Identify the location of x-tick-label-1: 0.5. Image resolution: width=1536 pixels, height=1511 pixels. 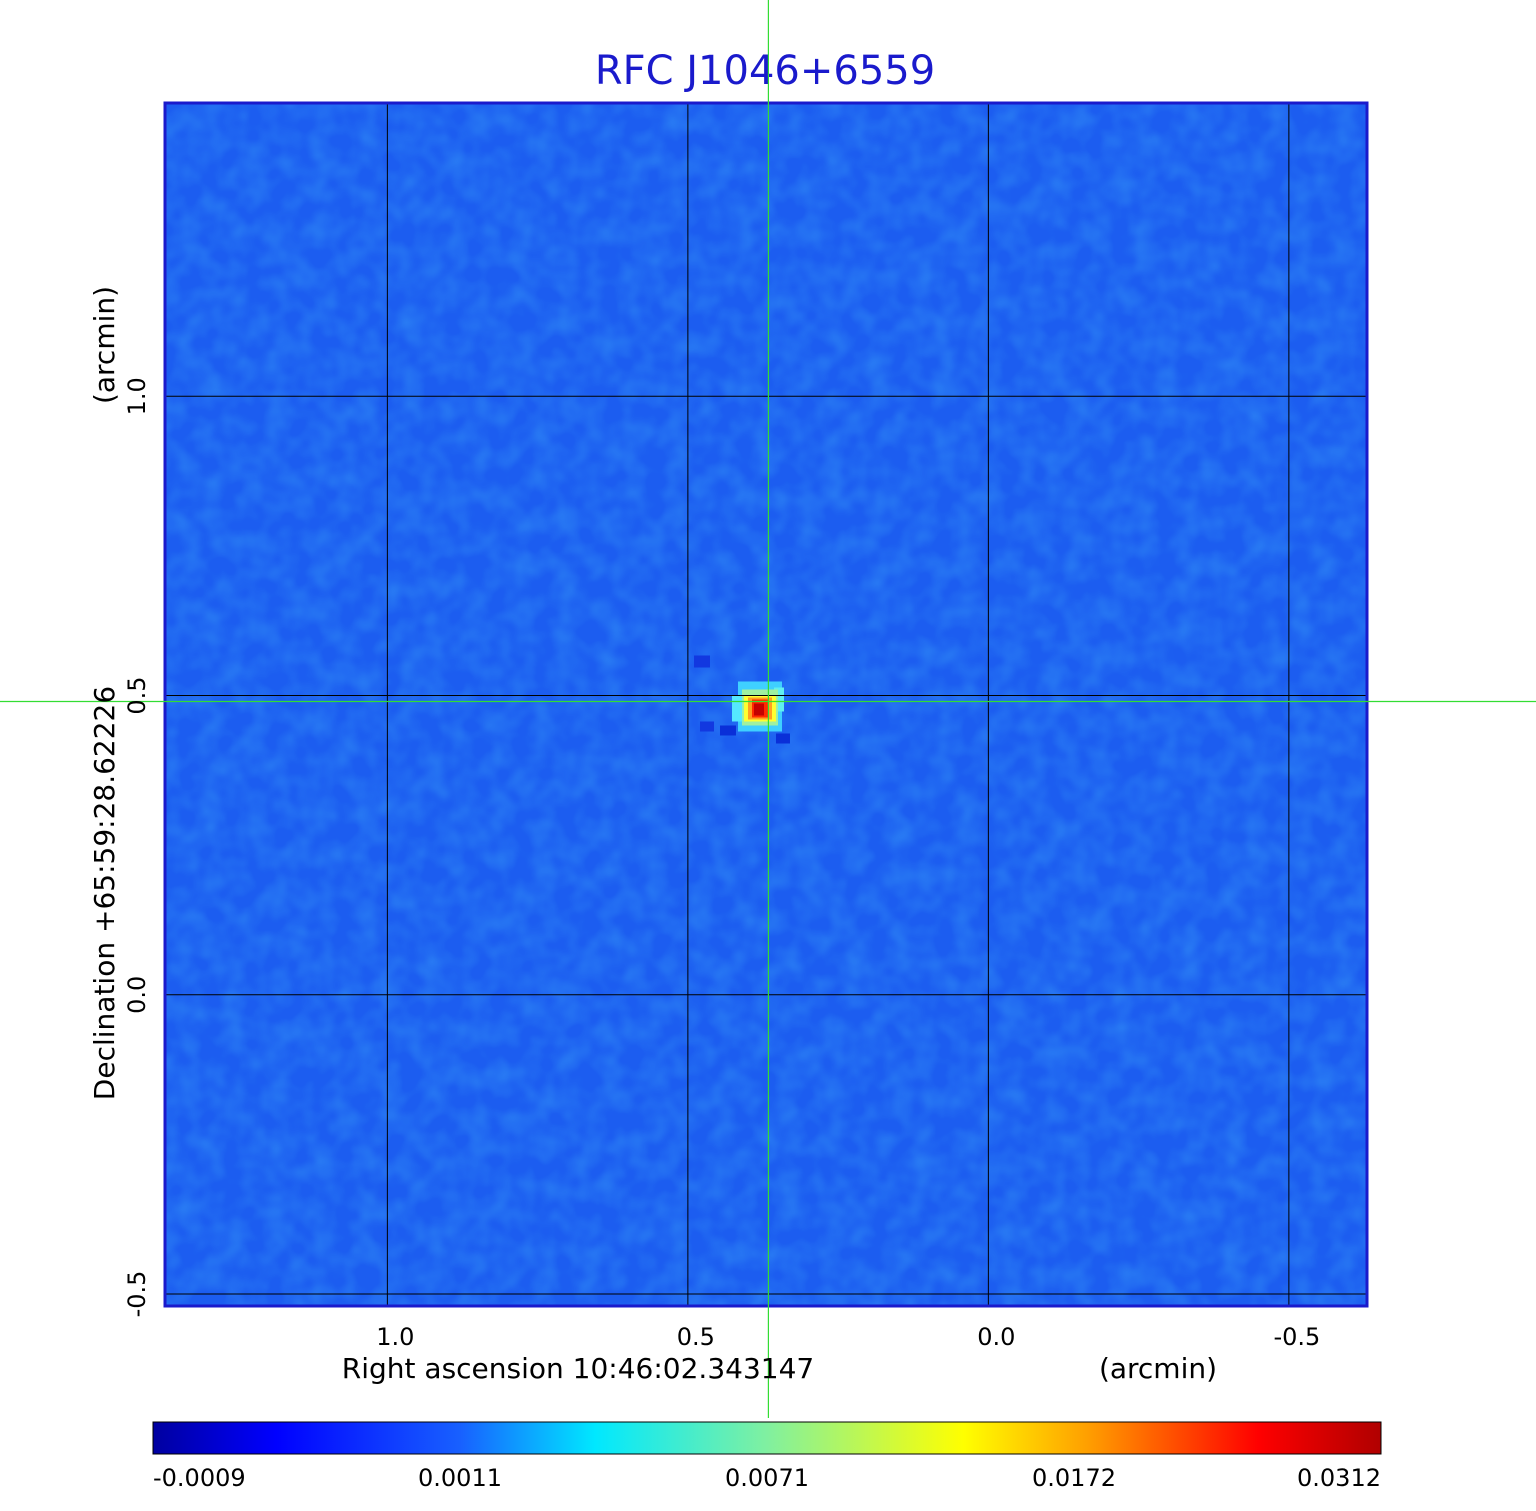
(696, 1337).